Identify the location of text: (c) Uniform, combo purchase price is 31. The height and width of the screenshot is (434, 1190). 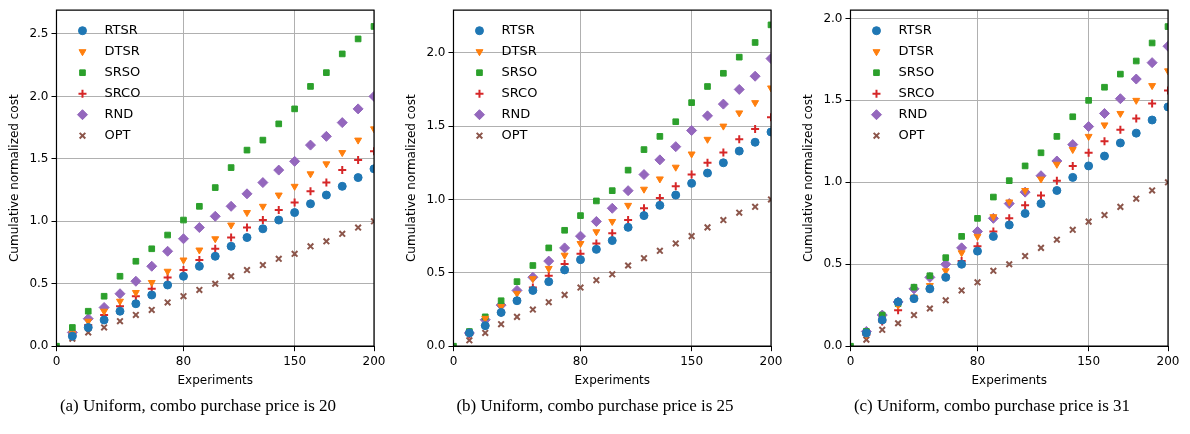
(992, 406).